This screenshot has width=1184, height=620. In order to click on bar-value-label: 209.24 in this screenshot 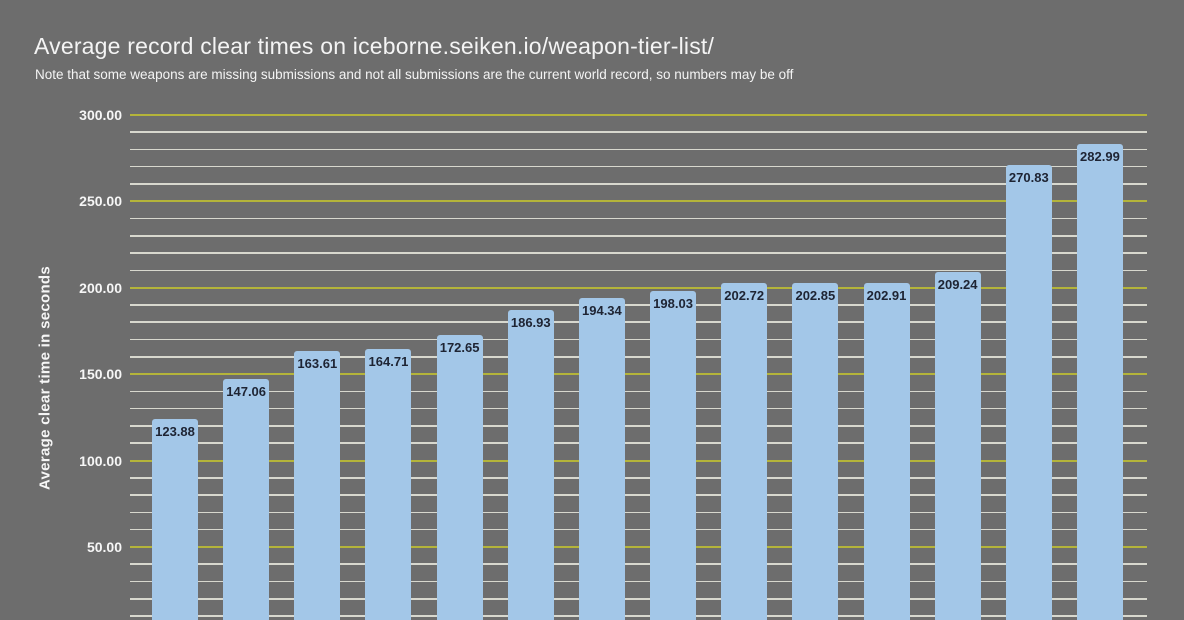, I will do `click(957, 284)`.